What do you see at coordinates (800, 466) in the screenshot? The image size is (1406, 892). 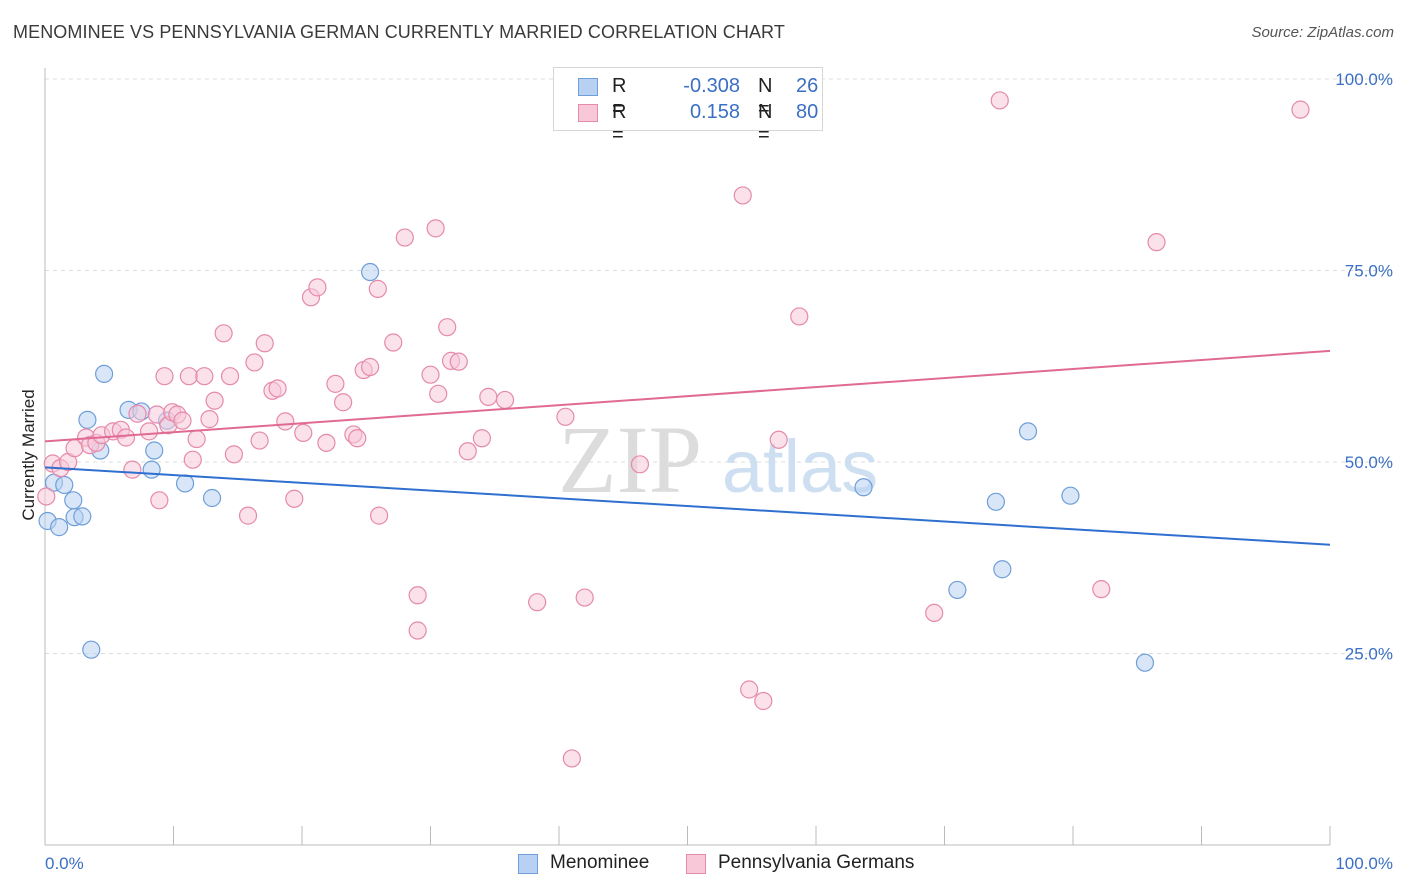 I see `watermark-atlas: atlas` at bounding box center [800, 466].